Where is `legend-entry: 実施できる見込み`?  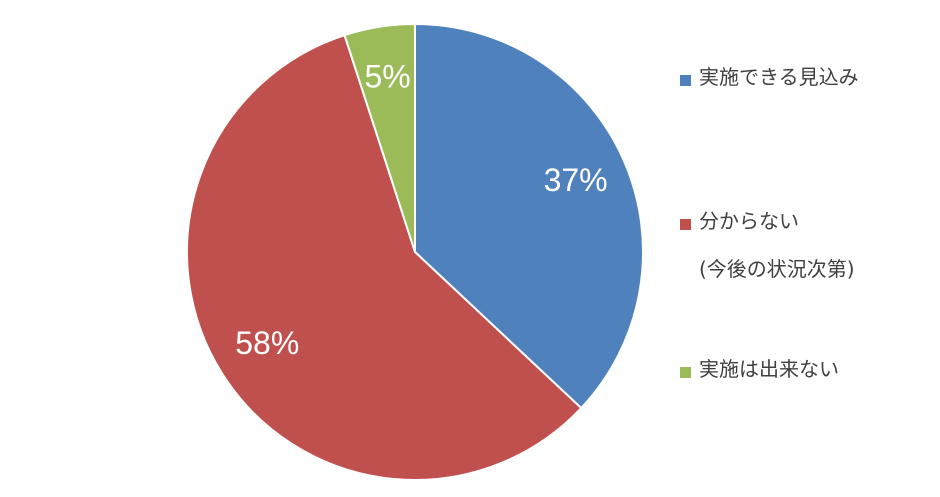
legend-entry: 実施できる見込み is located at coordinates (769, 83).